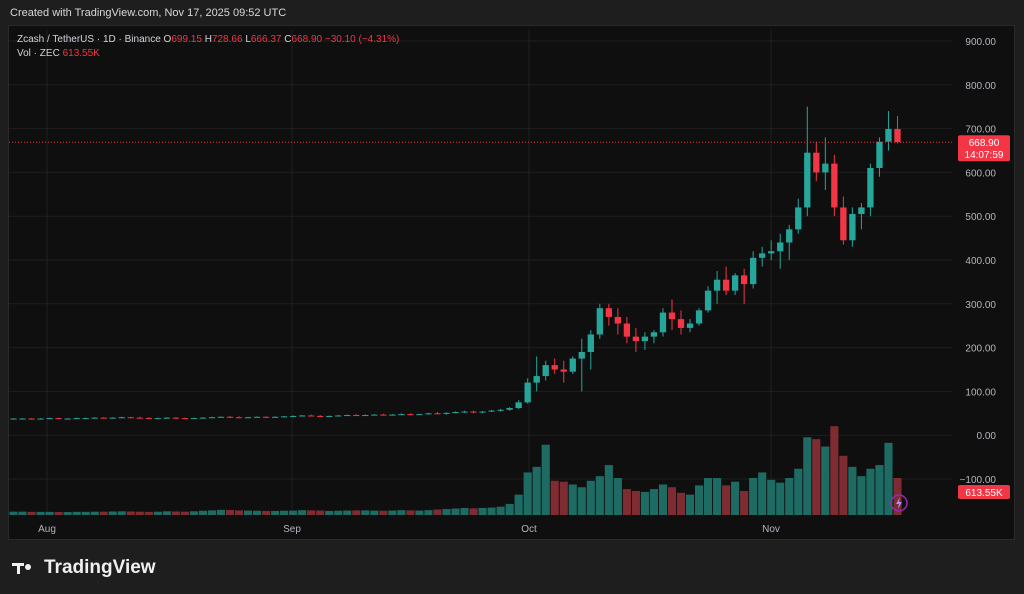  I want to click on tradingview-logo: TradingView, so click(84, 568).